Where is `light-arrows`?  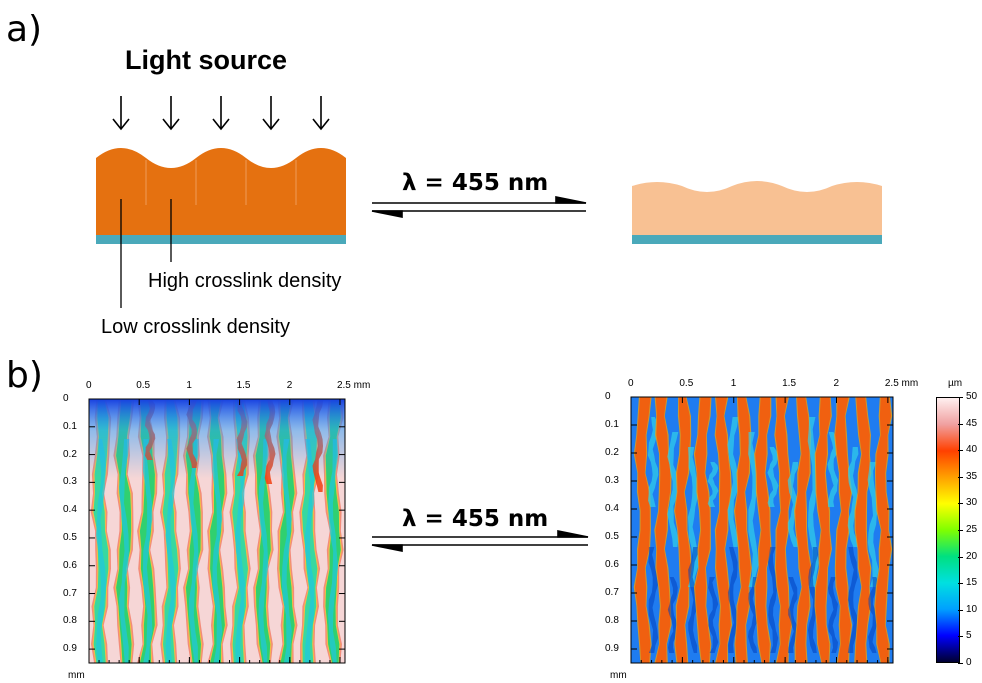
light-arrows is located at coordinates (221, 113).